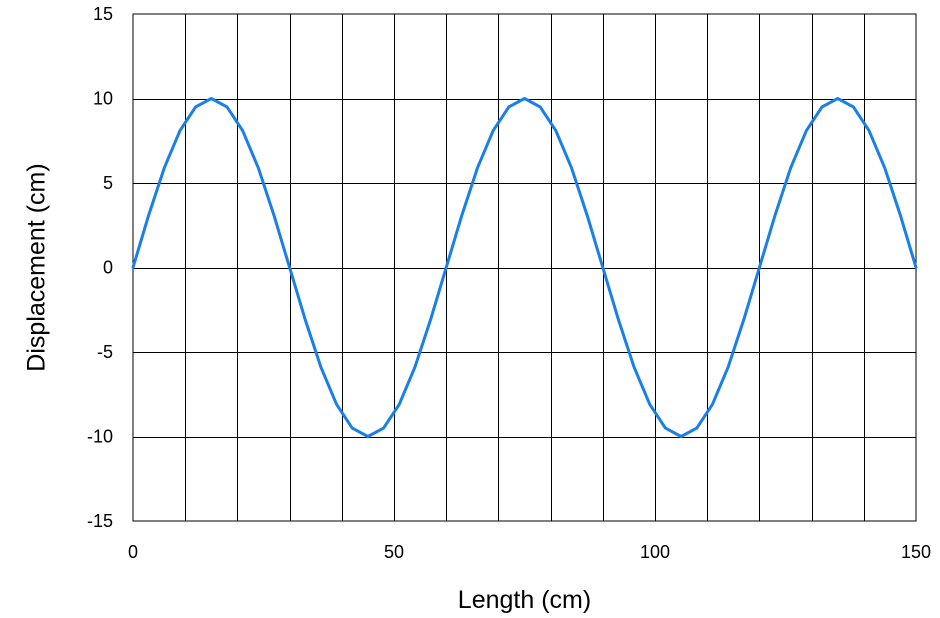 The width and height of the screenshot is (940, 618). Describe the element at coordinates (100, 521) in the screenshot. I see `y-tick-label: -15` at that location.